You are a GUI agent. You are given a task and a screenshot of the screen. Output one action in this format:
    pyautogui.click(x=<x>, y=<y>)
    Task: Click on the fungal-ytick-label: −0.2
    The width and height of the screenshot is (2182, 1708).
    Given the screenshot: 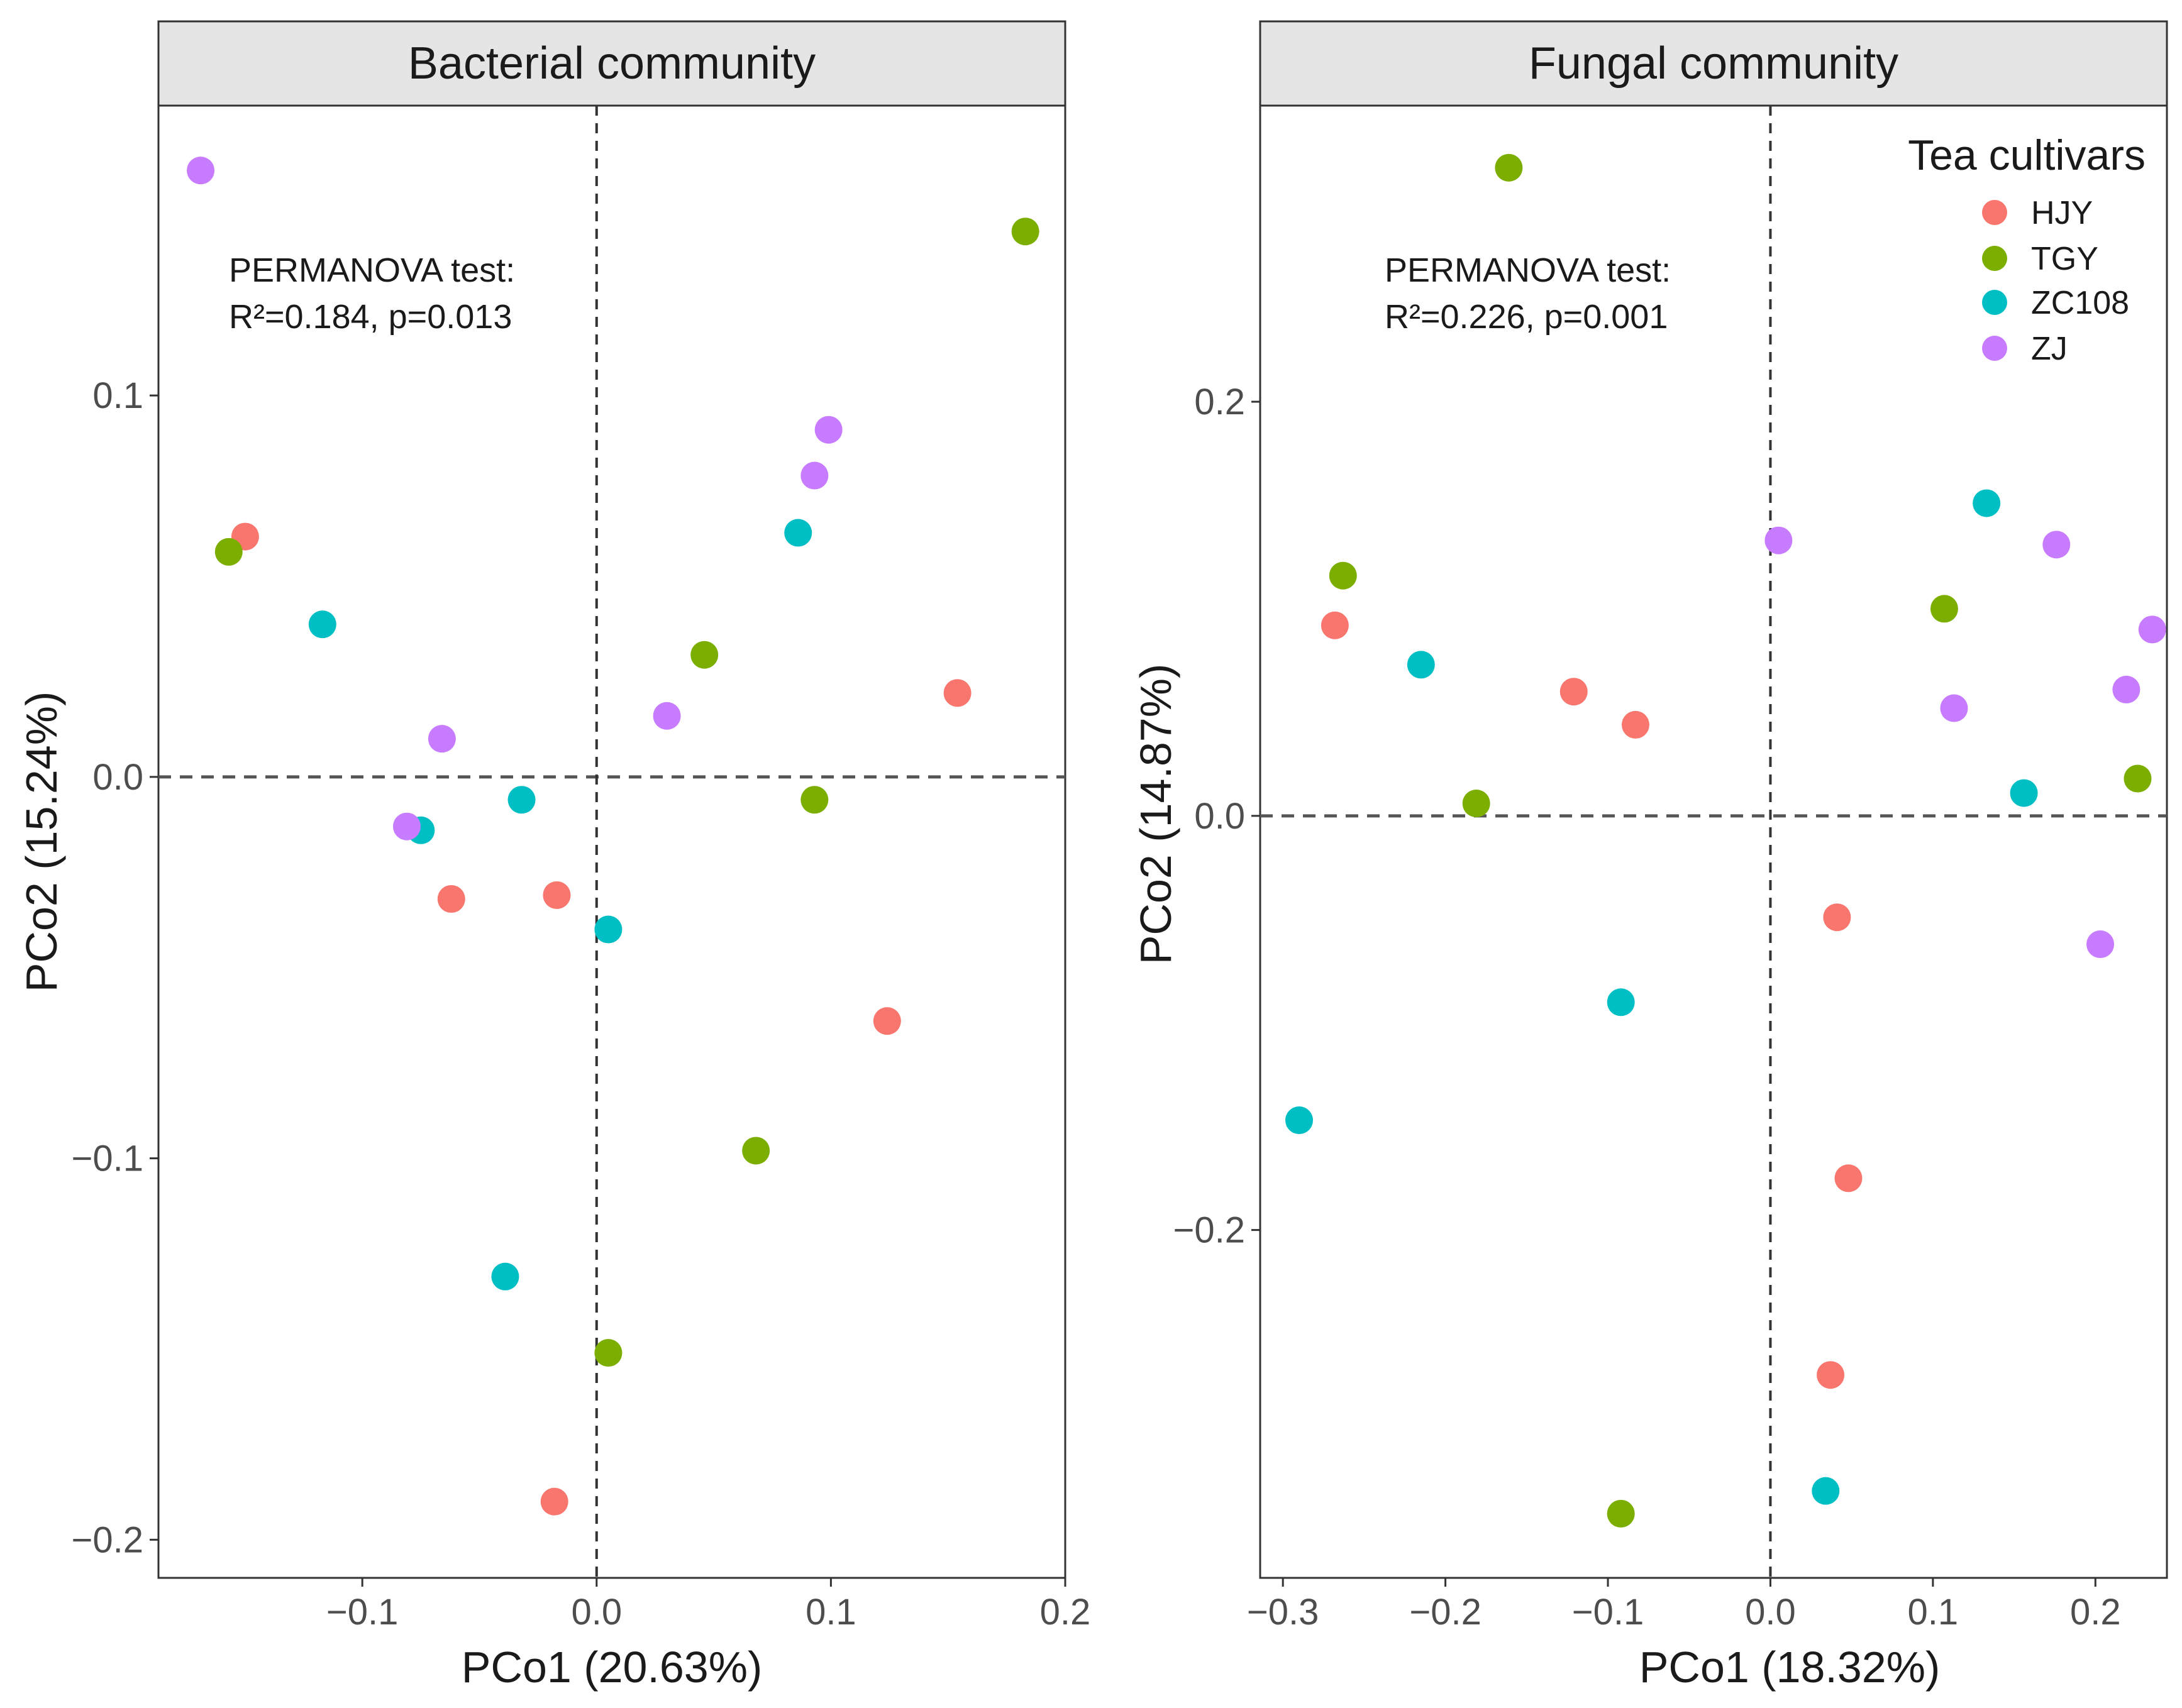 What is the action you would take?
    pyautogui.click(x=1209, y=1230)
    